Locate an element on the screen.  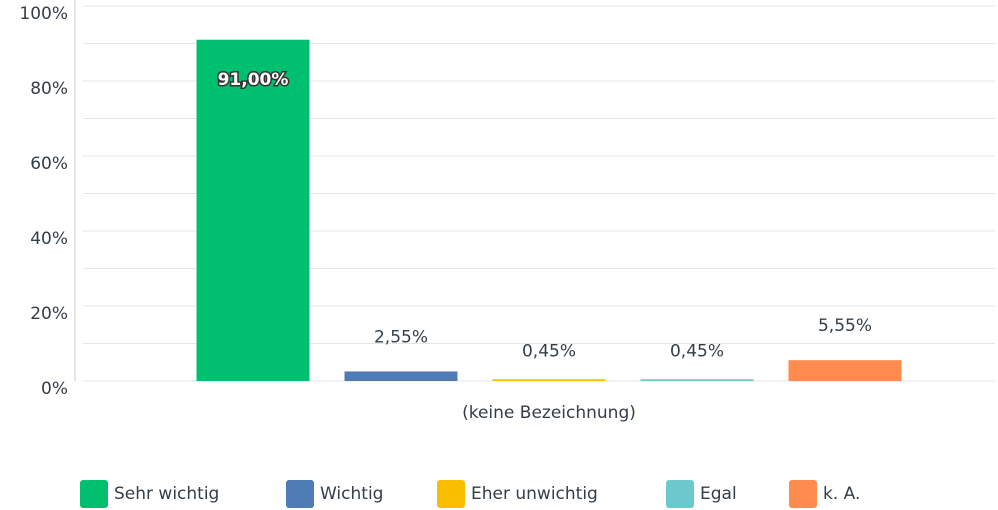
data-label: 2,55% is located at coordinates (401, 337).